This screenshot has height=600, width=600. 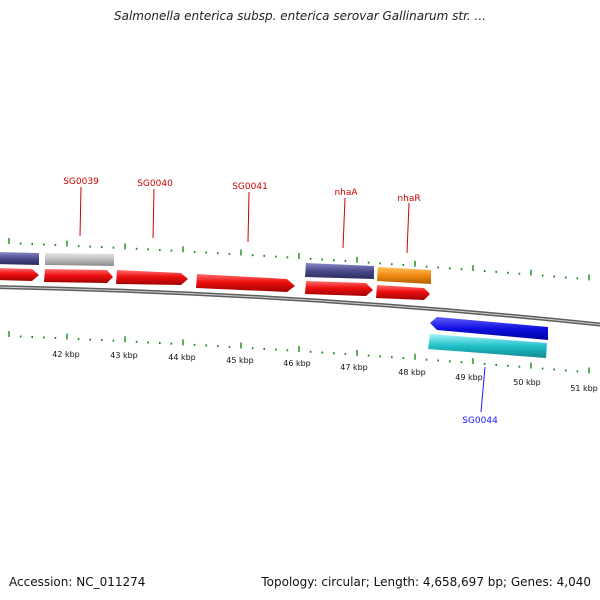 What do you see at coordinates (339, 288) in the screenshot?
I see `cds-arrow-nhaA` at bounding box center [339, 288].